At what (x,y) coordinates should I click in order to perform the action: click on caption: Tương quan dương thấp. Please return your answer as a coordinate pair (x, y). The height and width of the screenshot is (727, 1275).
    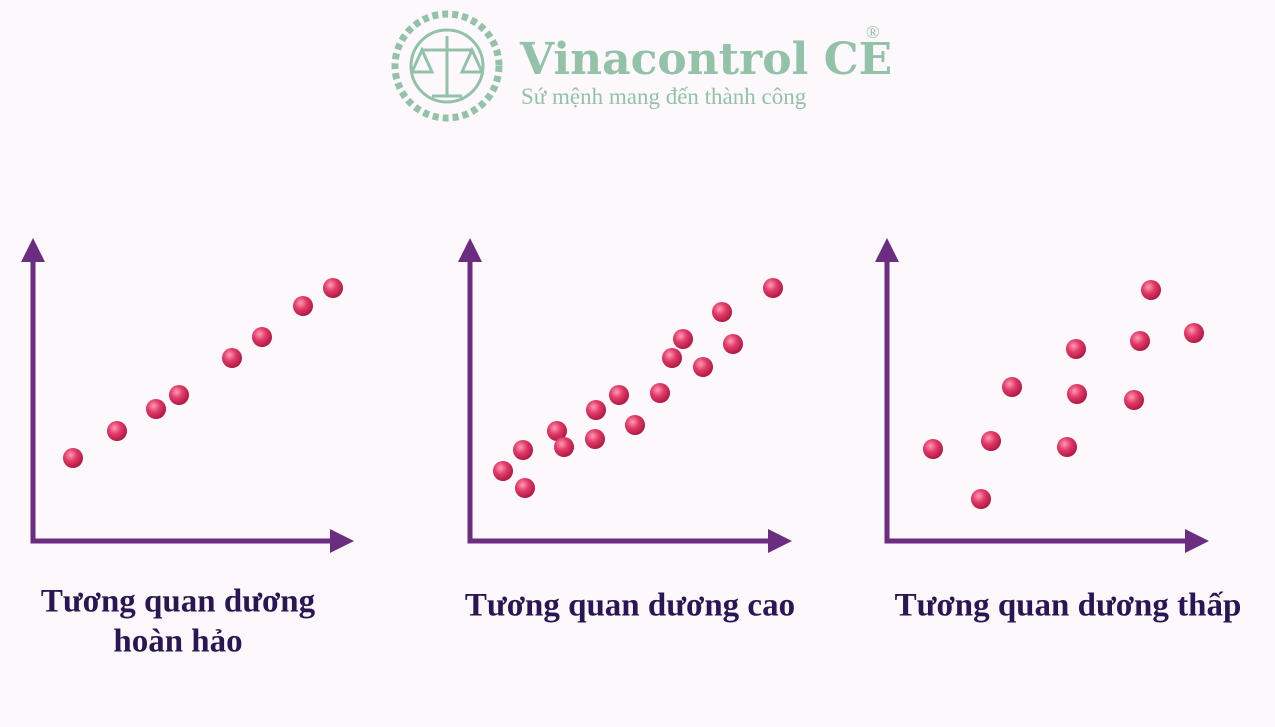
    Looking at the image, I should click on (1068, 606).